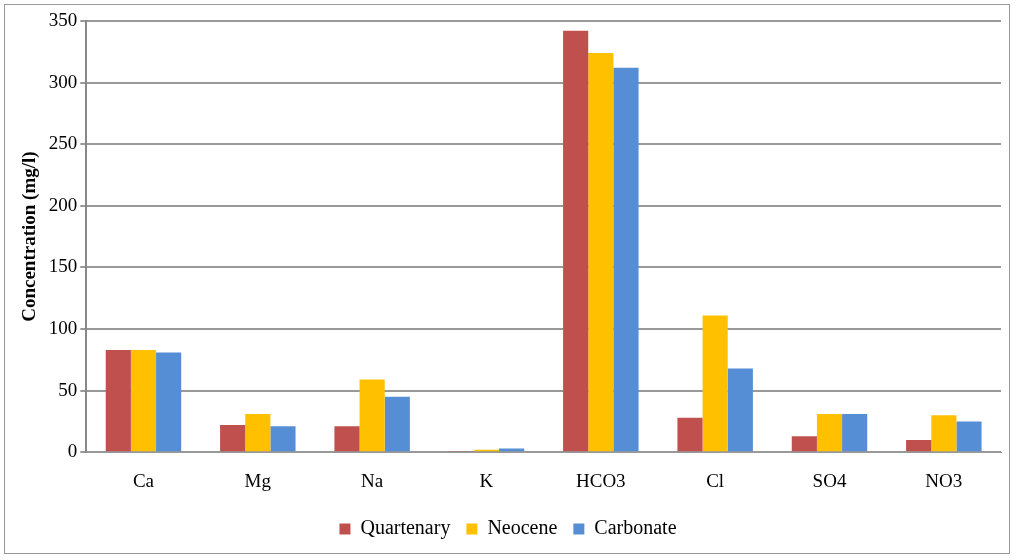 The image size is (1016, 560). What do you see at coordinates (486, 480) in the screenshot?
I see `x-tick-label: K` at bounding box center [486, 480].